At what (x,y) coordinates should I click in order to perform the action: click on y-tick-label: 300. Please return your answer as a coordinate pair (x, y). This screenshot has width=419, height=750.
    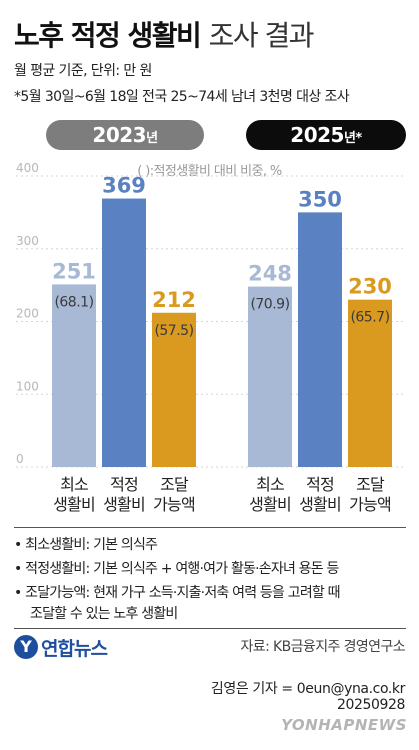
    Looking at the image, I should click on (27, 241).